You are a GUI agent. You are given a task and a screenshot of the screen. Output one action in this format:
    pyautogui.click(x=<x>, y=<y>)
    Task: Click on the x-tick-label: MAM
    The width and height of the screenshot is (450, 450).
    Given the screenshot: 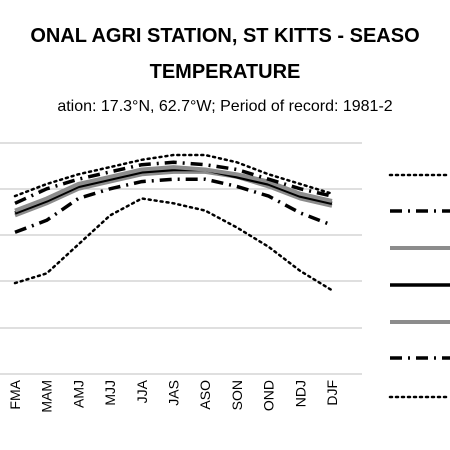 What is the action you would take?
    pyautogui.click(x=47, y=396)
    